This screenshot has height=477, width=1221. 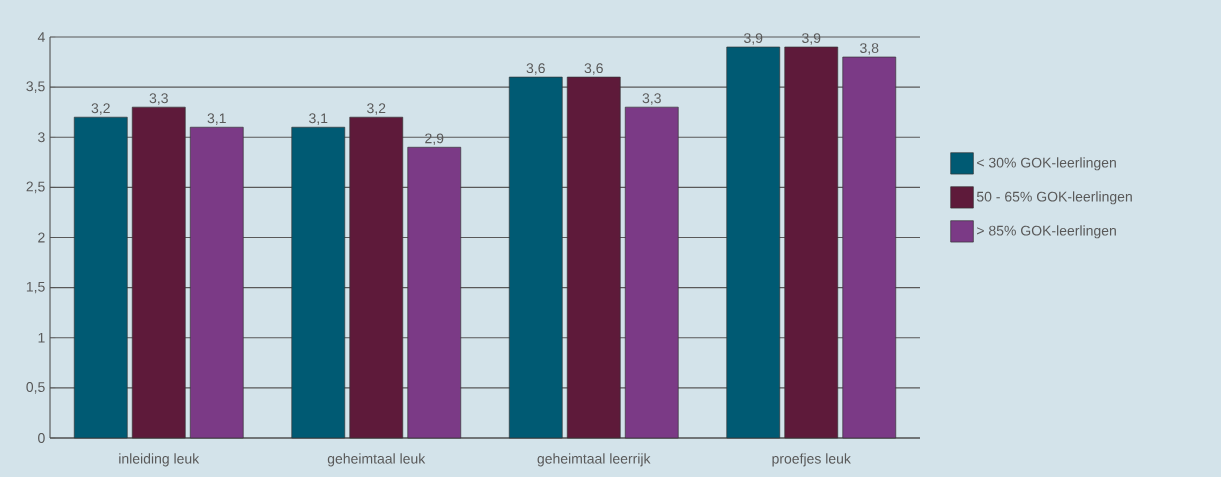 I want to click on y-tick-label: 2,5, so click(x=35, y=187).